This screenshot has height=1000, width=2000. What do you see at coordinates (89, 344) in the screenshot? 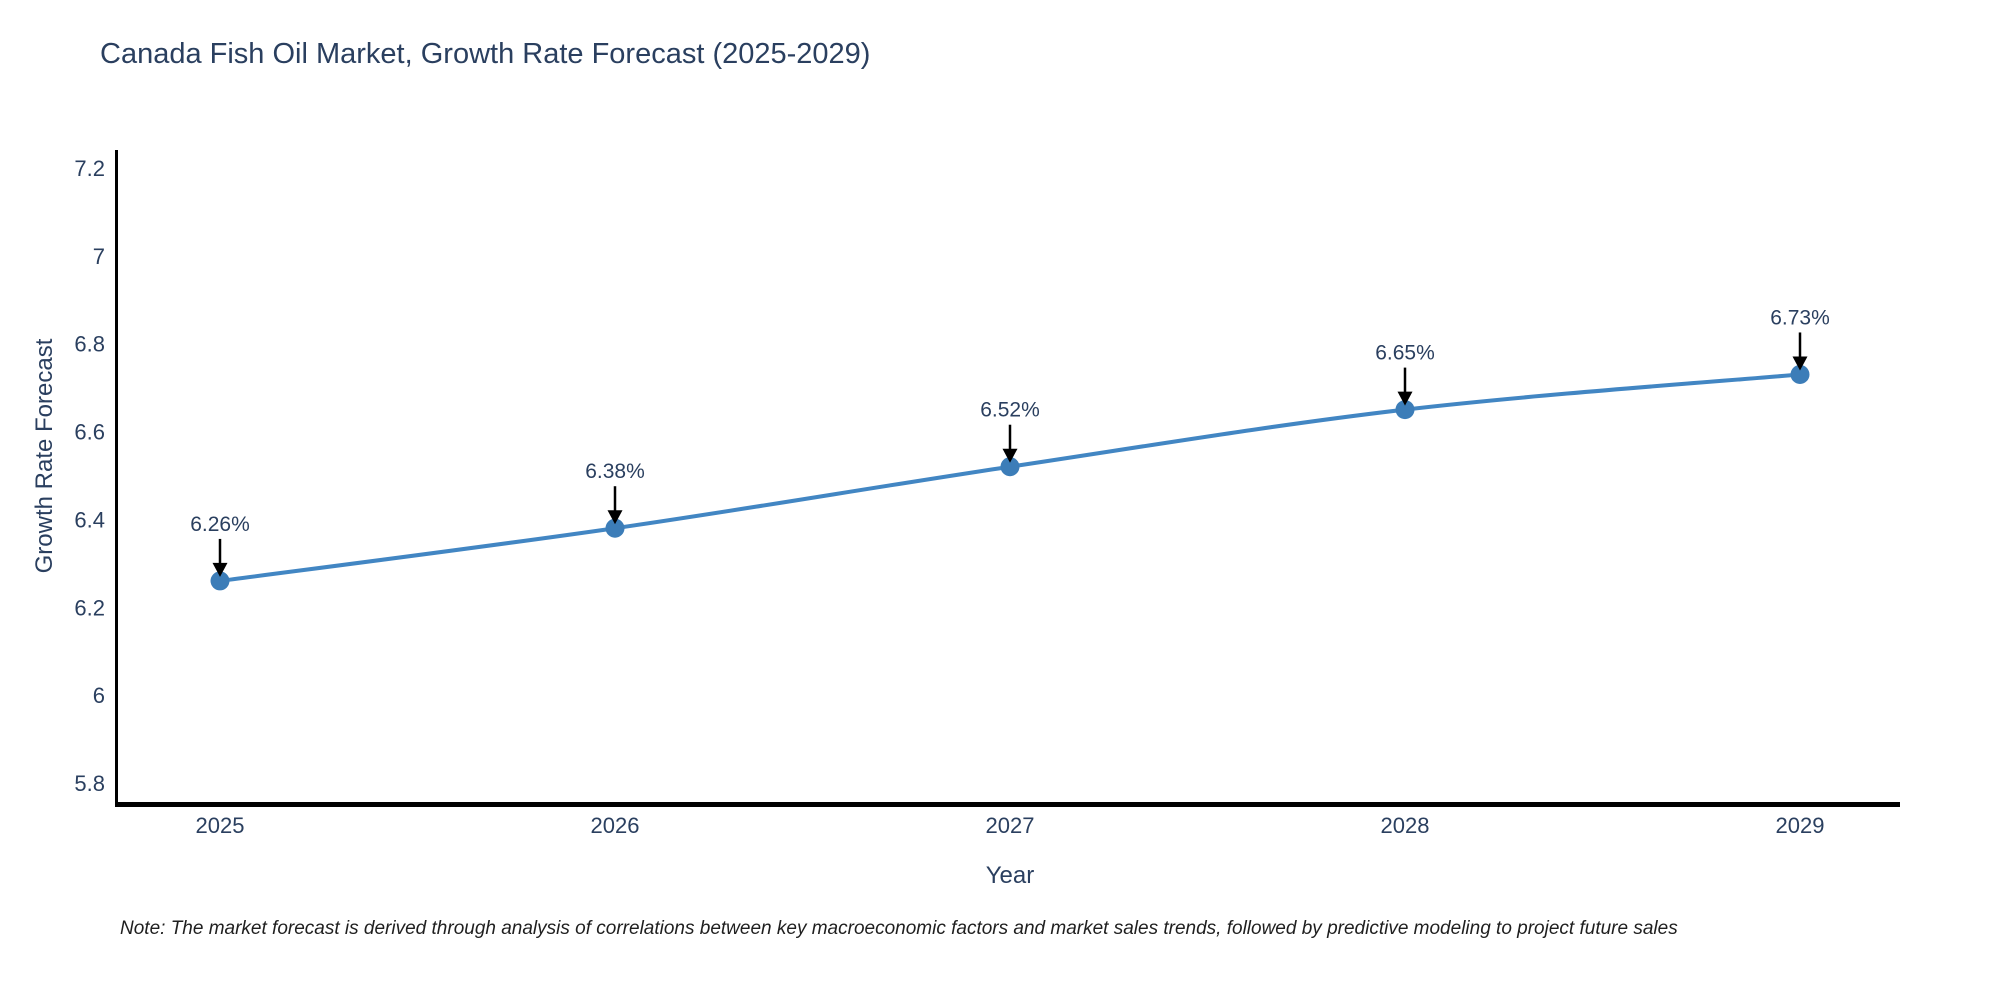
I see `y-tick-label: 6.8` at bounding box center [89, 344].